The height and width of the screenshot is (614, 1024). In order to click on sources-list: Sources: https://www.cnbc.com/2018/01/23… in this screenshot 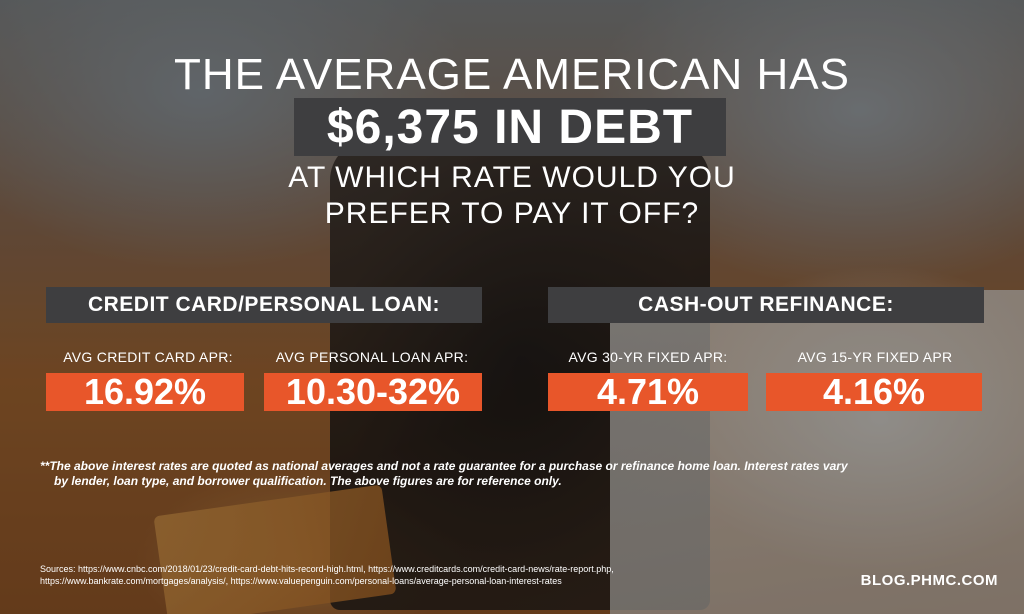, I will do `click(440, 575)`.